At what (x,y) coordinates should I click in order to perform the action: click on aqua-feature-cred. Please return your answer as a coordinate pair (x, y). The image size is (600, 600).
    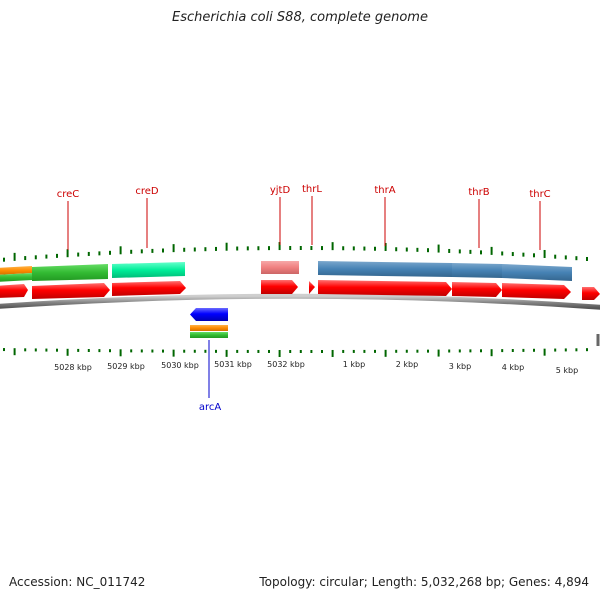
    Looking at the image, I should click on (148, 270).